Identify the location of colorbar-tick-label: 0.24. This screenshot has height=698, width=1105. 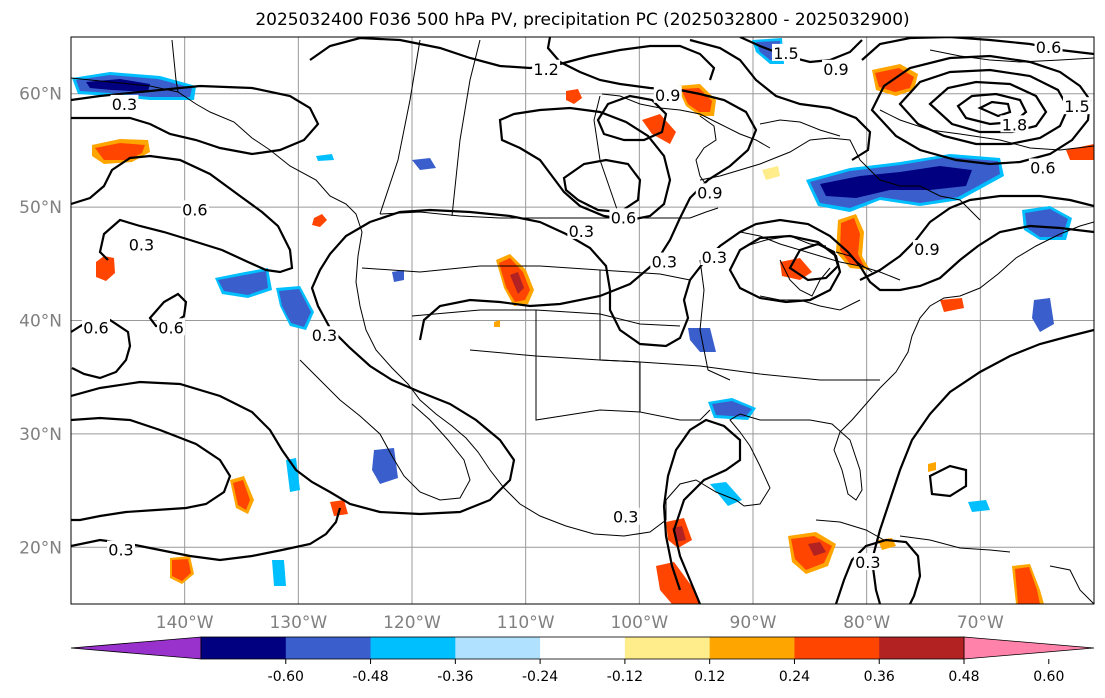
(794, 677).